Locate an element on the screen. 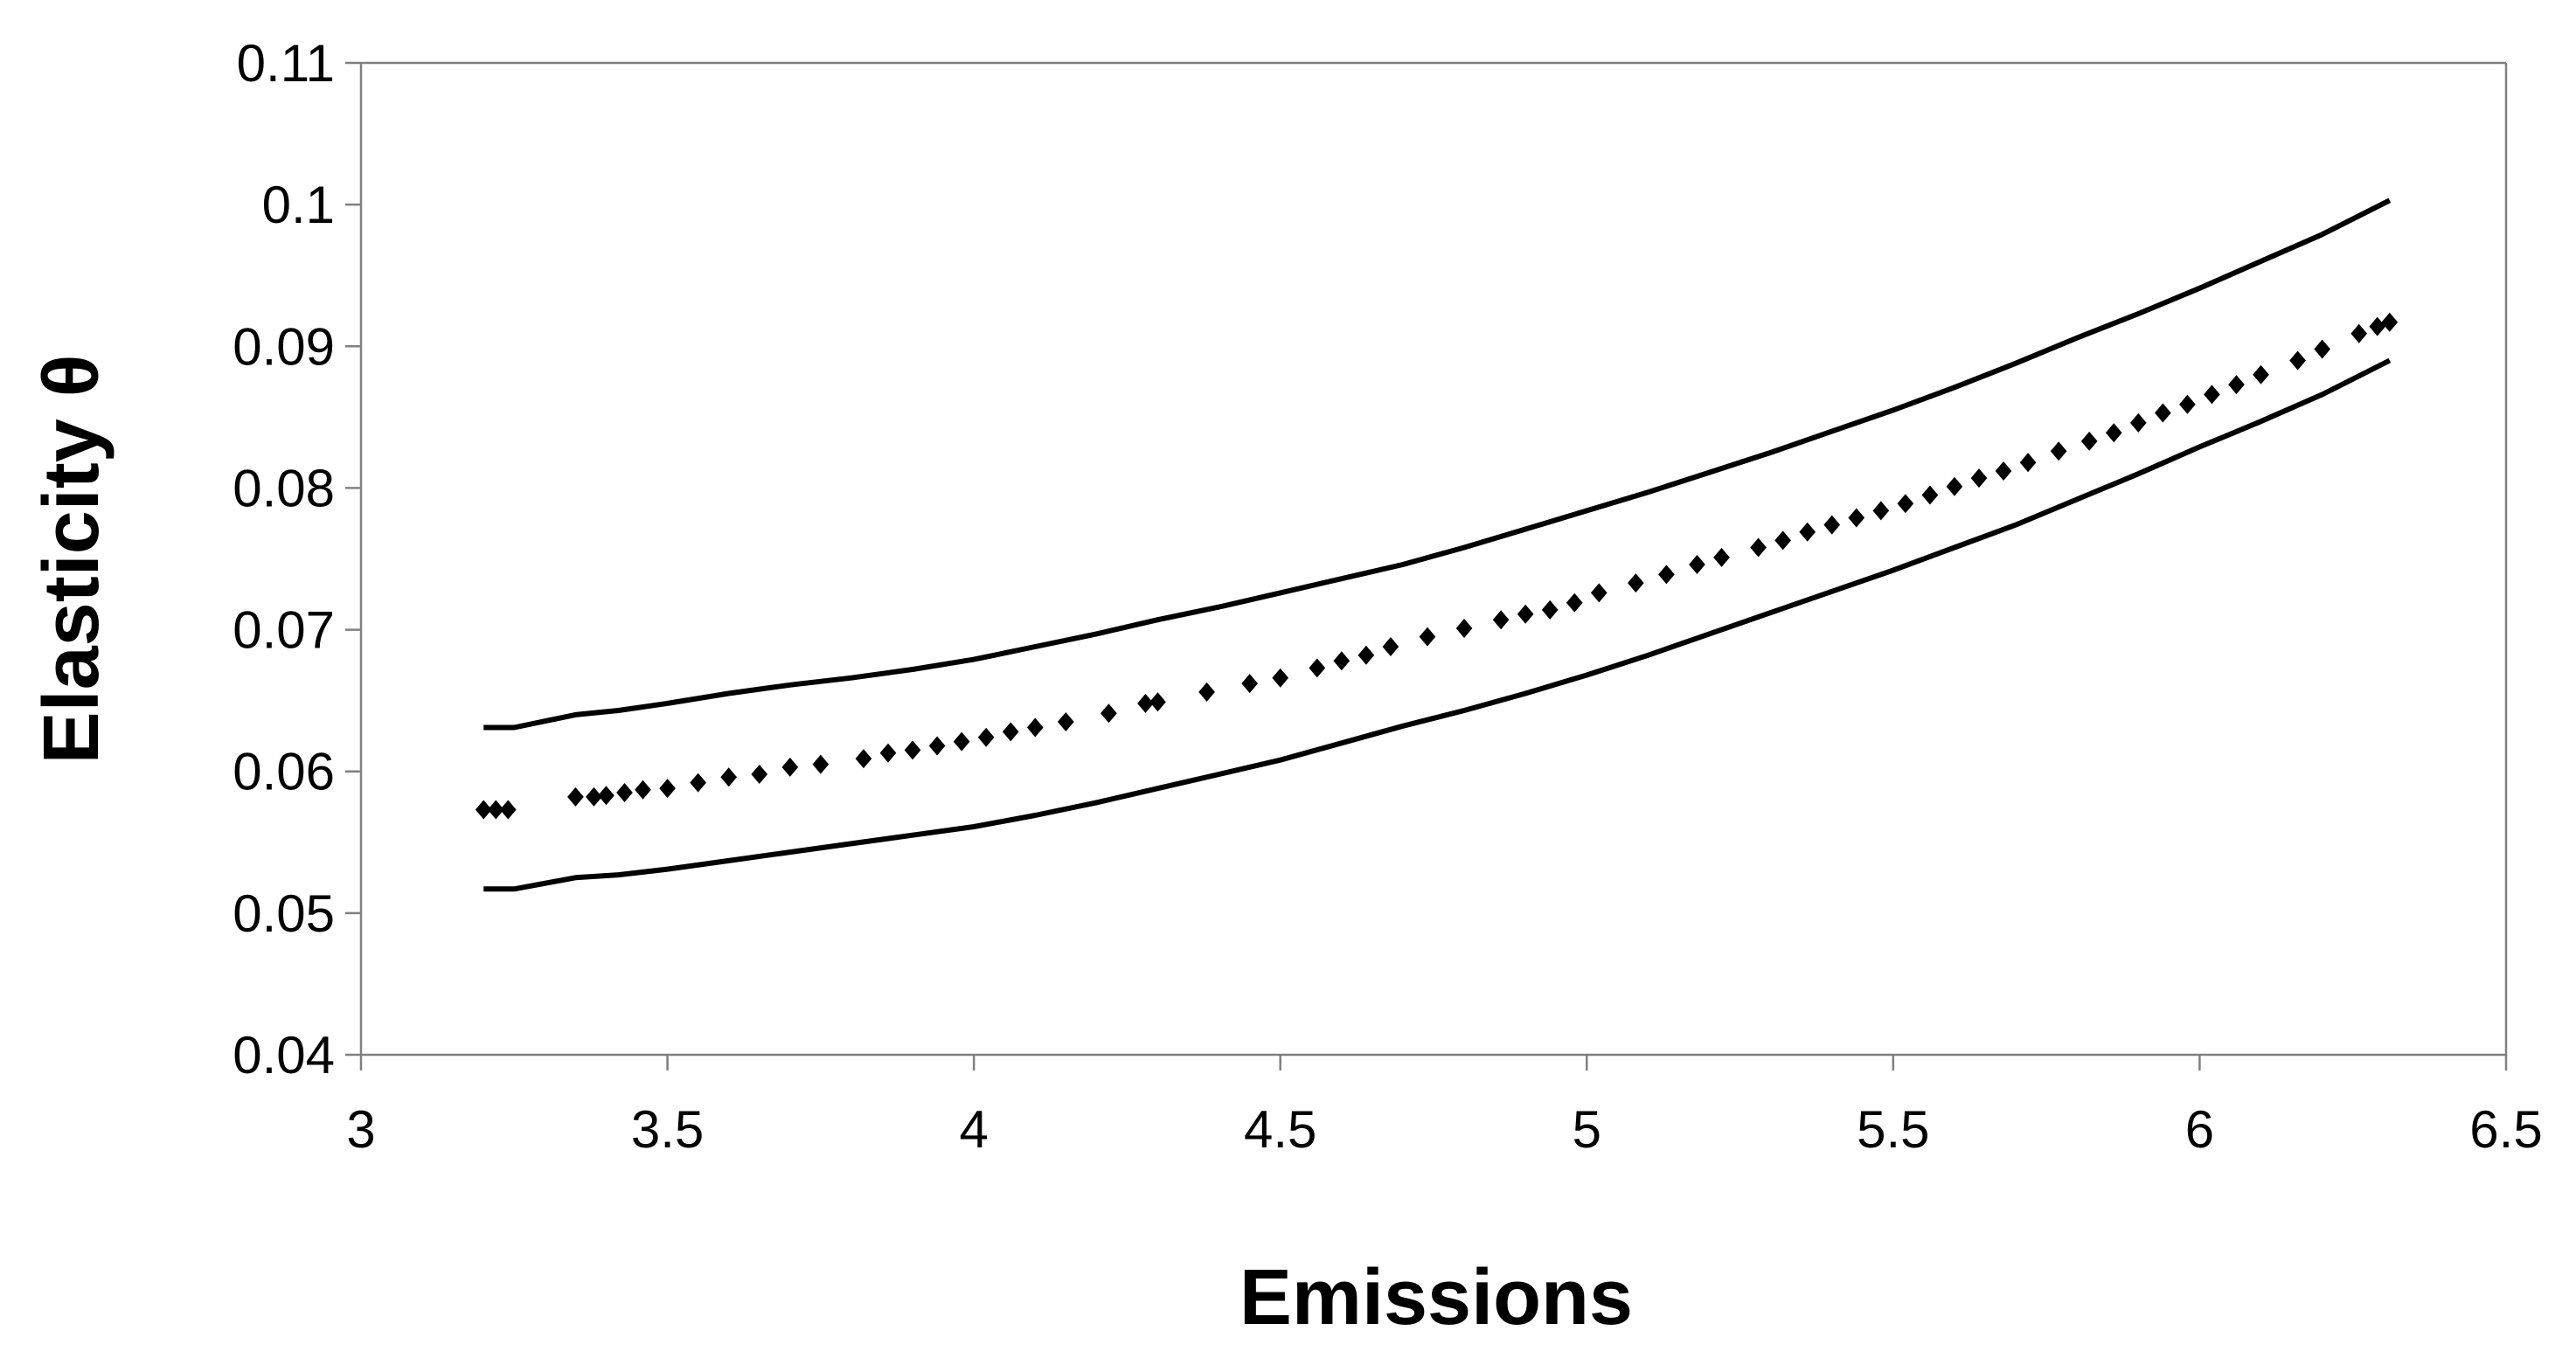 The image size is (2576, 1372). y-tick-label: 0.08 is located at coordinates (284, 488).